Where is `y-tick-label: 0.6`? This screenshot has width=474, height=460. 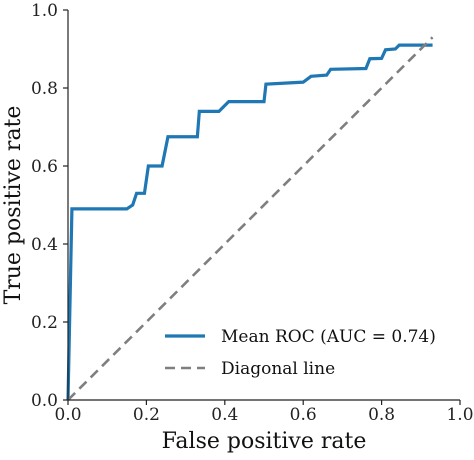 y-tick-label: 0.6 is located at coordinates (44, 167).